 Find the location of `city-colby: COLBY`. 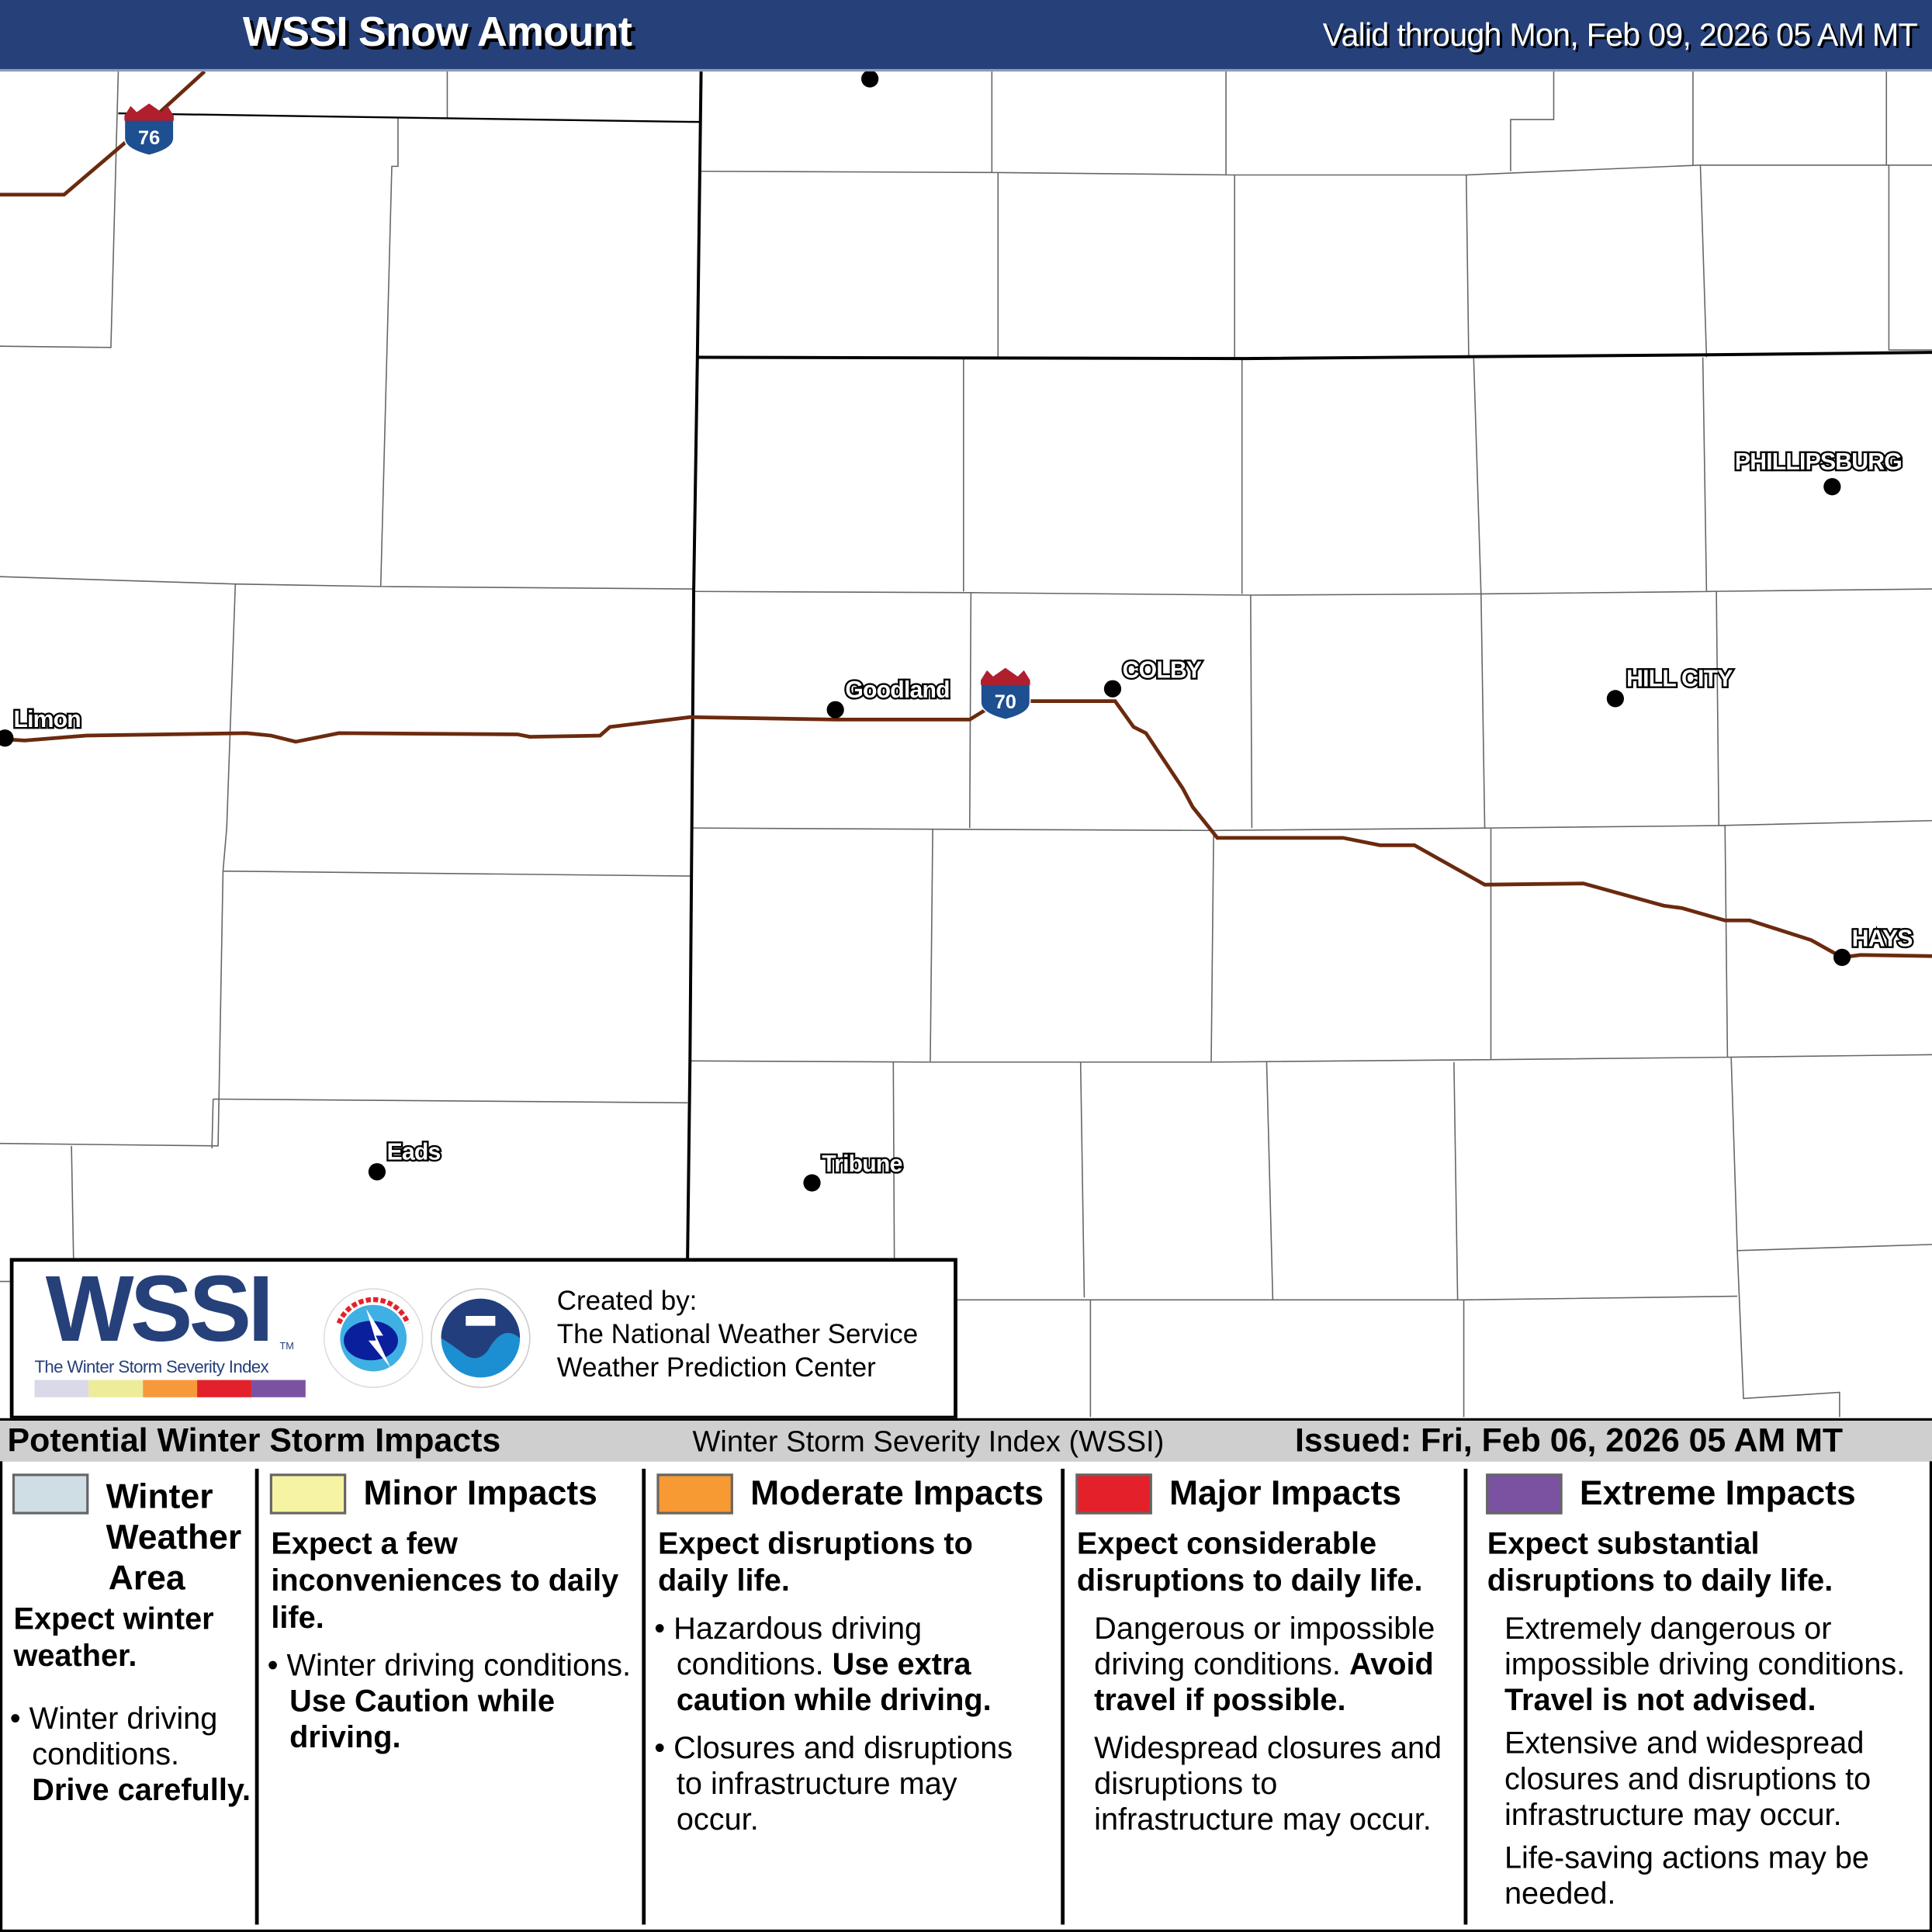

city-colby: COLBY is located at coordinates (1153, 677).